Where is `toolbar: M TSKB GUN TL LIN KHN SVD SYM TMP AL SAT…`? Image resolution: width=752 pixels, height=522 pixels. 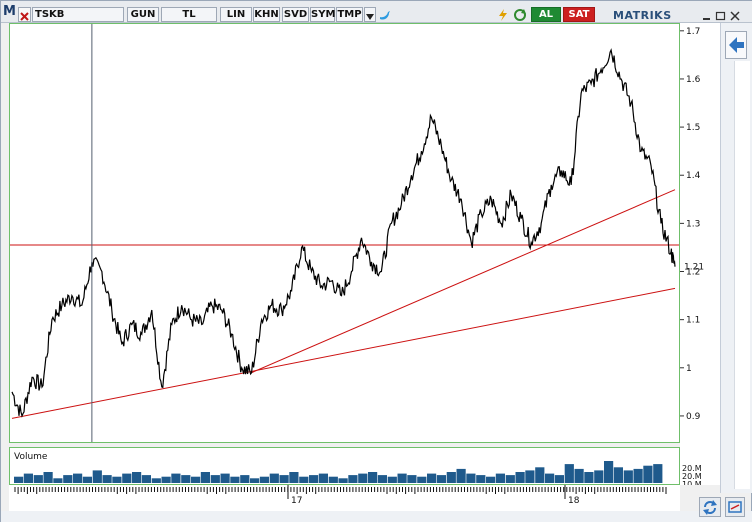
toolbar: M TSKB GUN TL LIN KHN SVD SYM TMP AL SAT… is located at coordinates (376, 12).